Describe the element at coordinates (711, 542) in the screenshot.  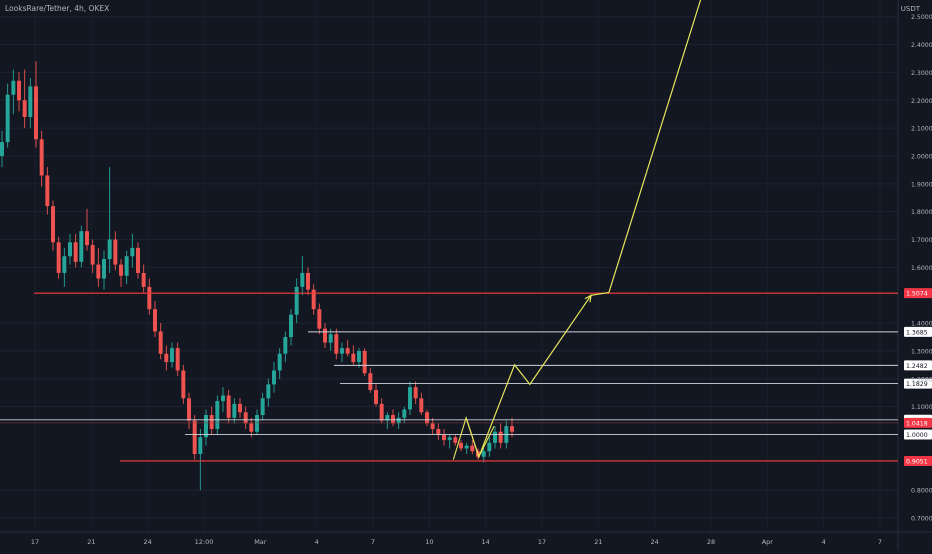
I see `x-tick-label: 28` at that location.